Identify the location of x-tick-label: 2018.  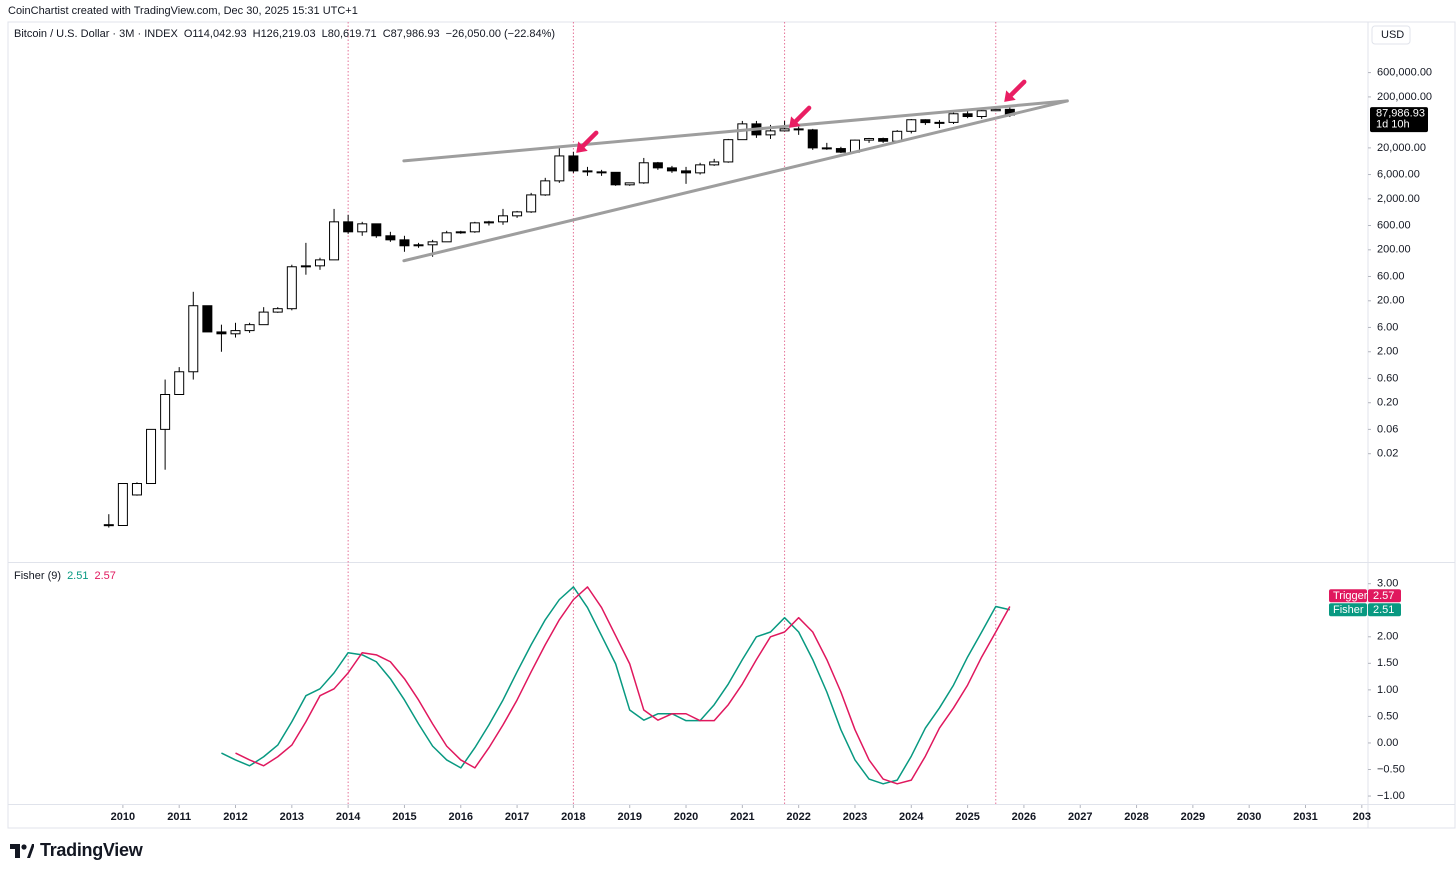
(573, 817).